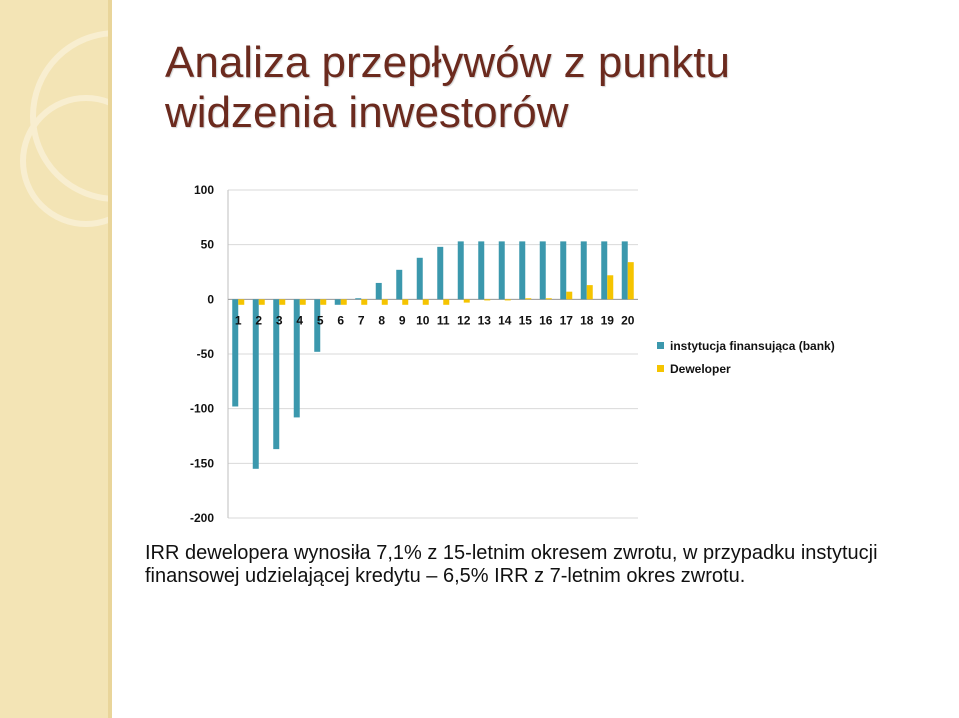  Describe the element at coordinates (202, 463) in the screenshot. I see `y-tick-label: -150` at that location.